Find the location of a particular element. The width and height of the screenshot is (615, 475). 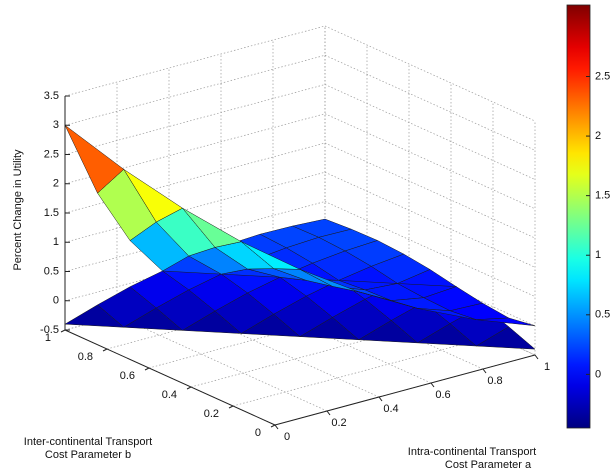

y-axis-label: Cost Parameter b is located at coordinates (88, 455).